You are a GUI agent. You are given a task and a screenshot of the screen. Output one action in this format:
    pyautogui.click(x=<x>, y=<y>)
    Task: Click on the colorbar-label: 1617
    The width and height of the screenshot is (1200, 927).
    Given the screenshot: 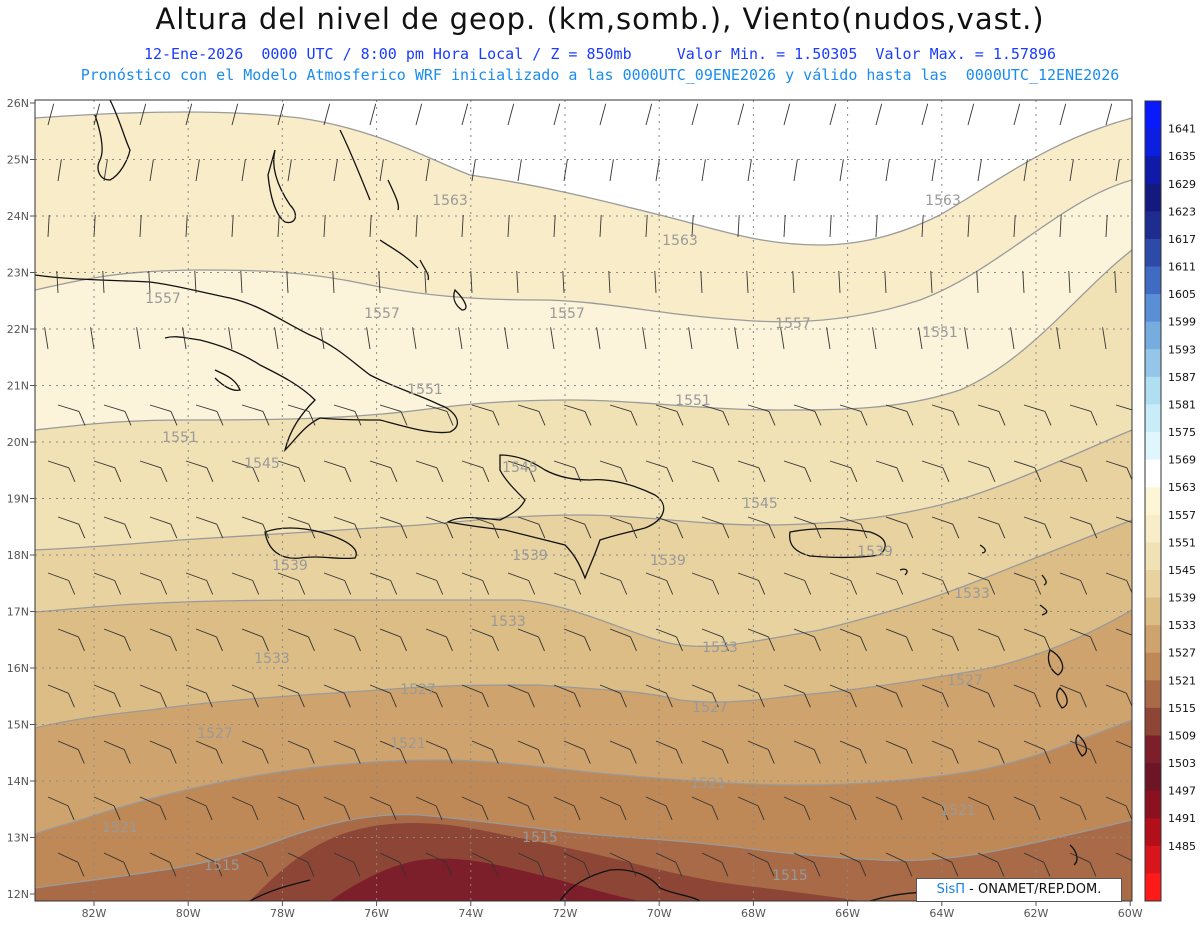 What is the action you would take?
    pyautogui.click(x=1182, y=239)
    